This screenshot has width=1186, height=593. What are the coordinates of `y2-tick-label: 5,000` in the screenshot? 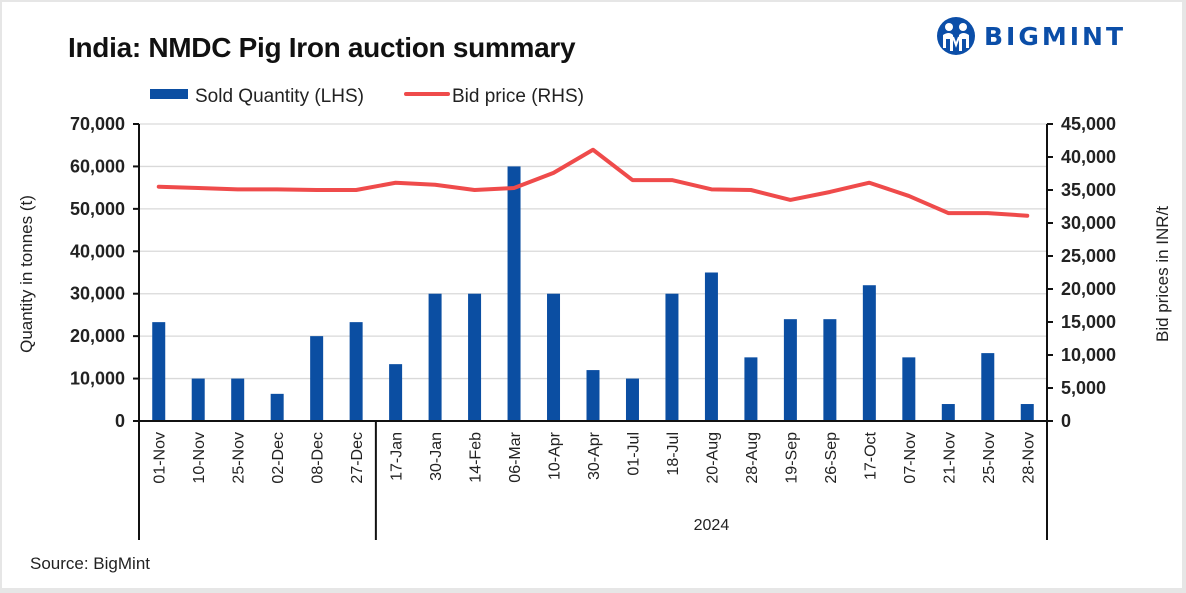 It's located at (1083, 388).